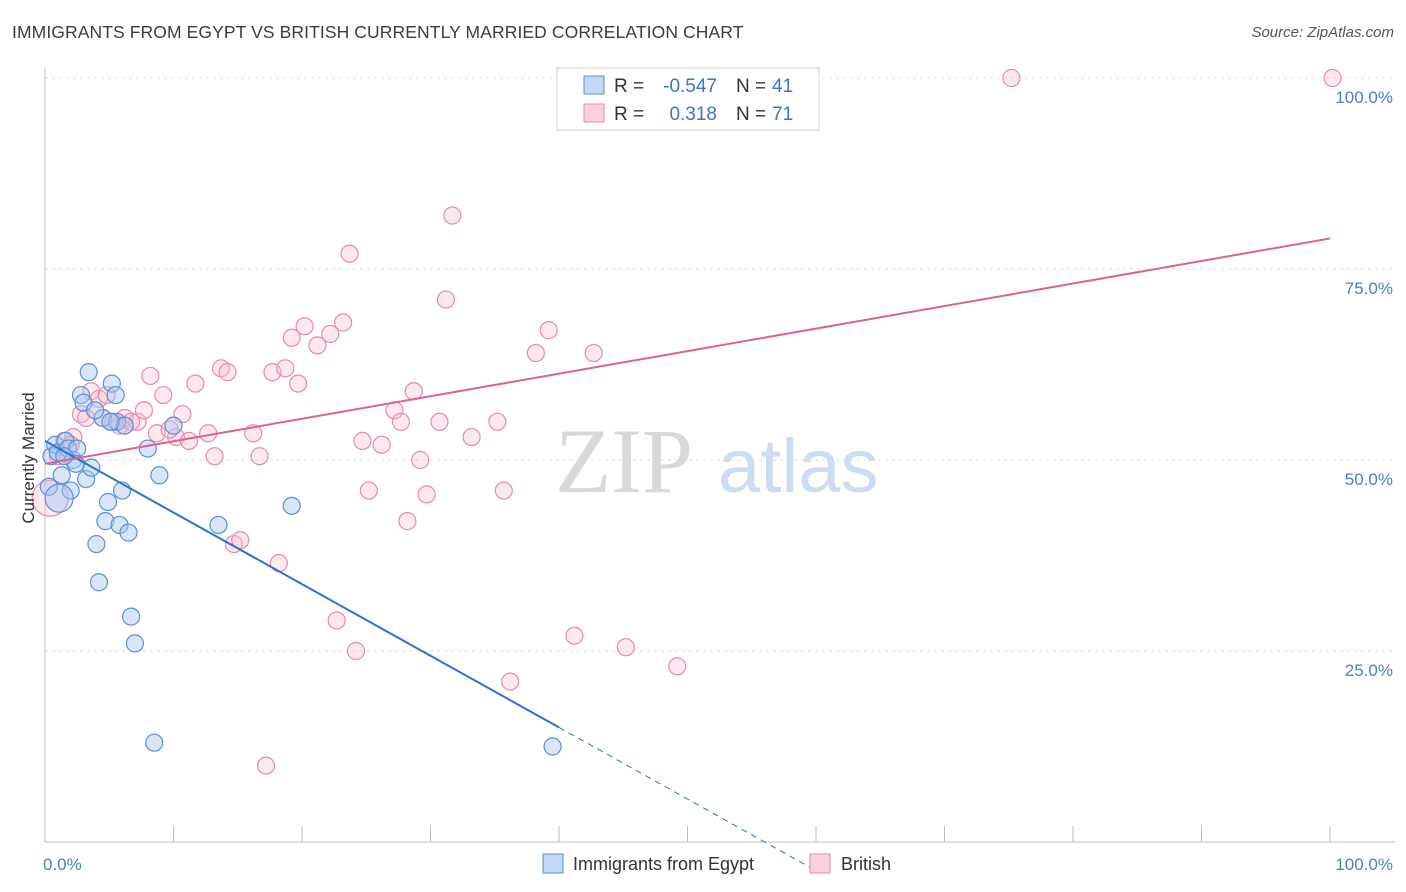  What do you see at coordinates (820, 863) in the screenshot?
I see `bottom-legend-swatch-british` at bounding box center [820, 863].